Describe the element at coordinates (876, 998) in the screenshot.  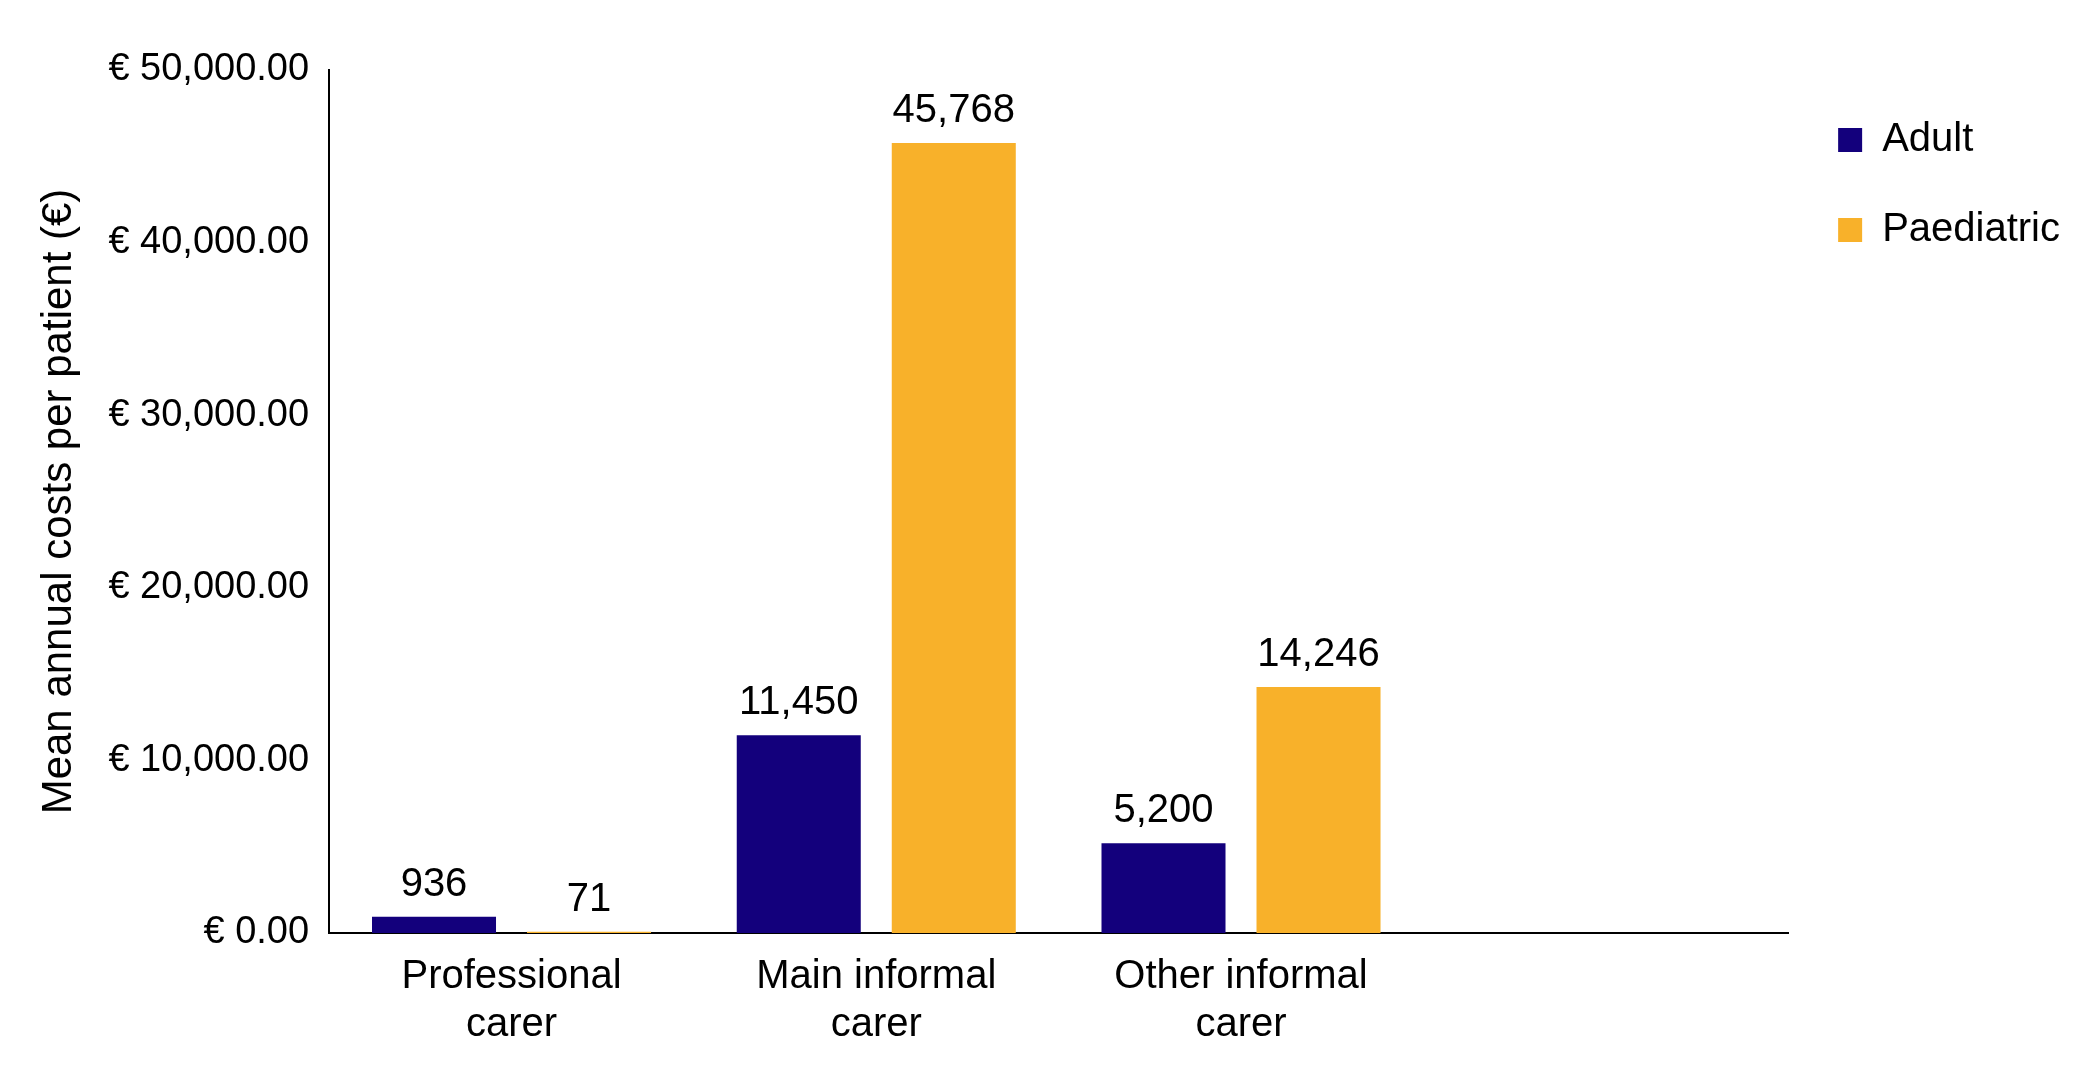
I see `x-tick-label: Main informal carer` at that location.